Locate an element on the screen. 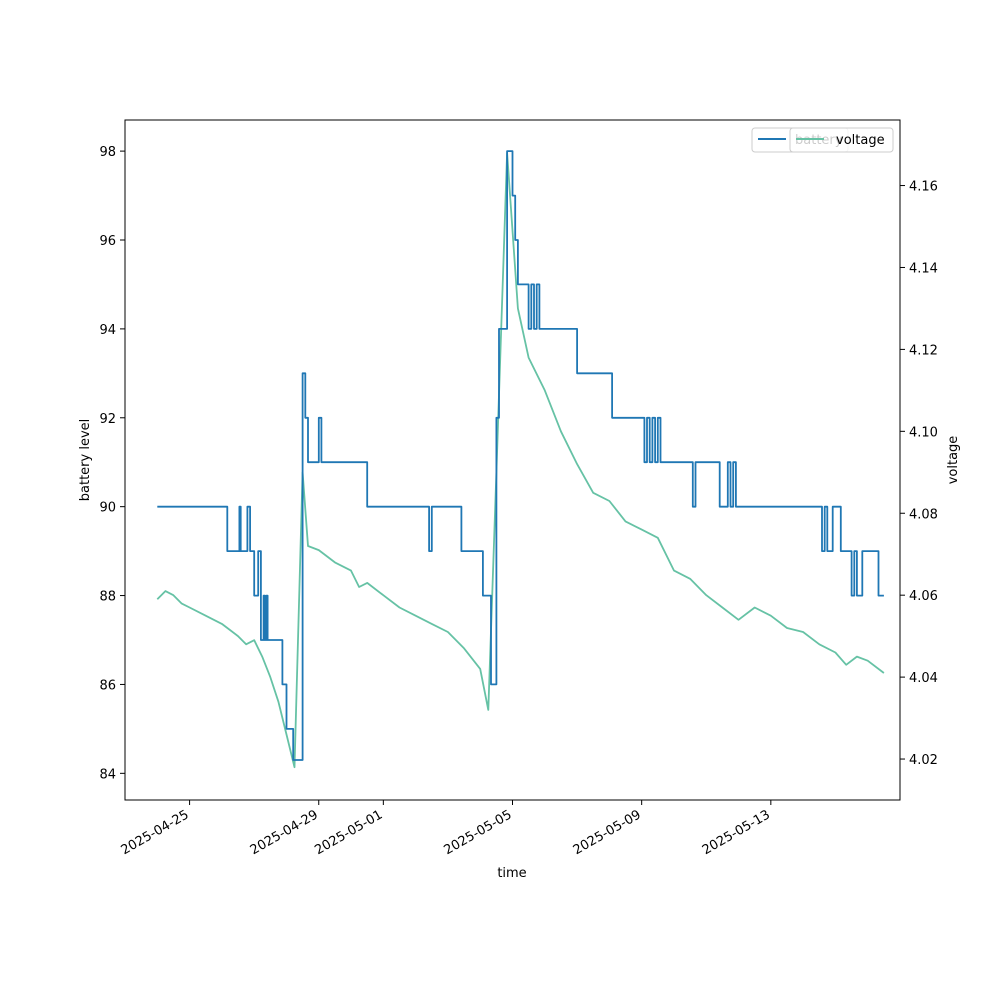 The height and width of the screenshot is (1004, 1000). right-y-tick-label: 4.04 is located at coordinates (923, 678).